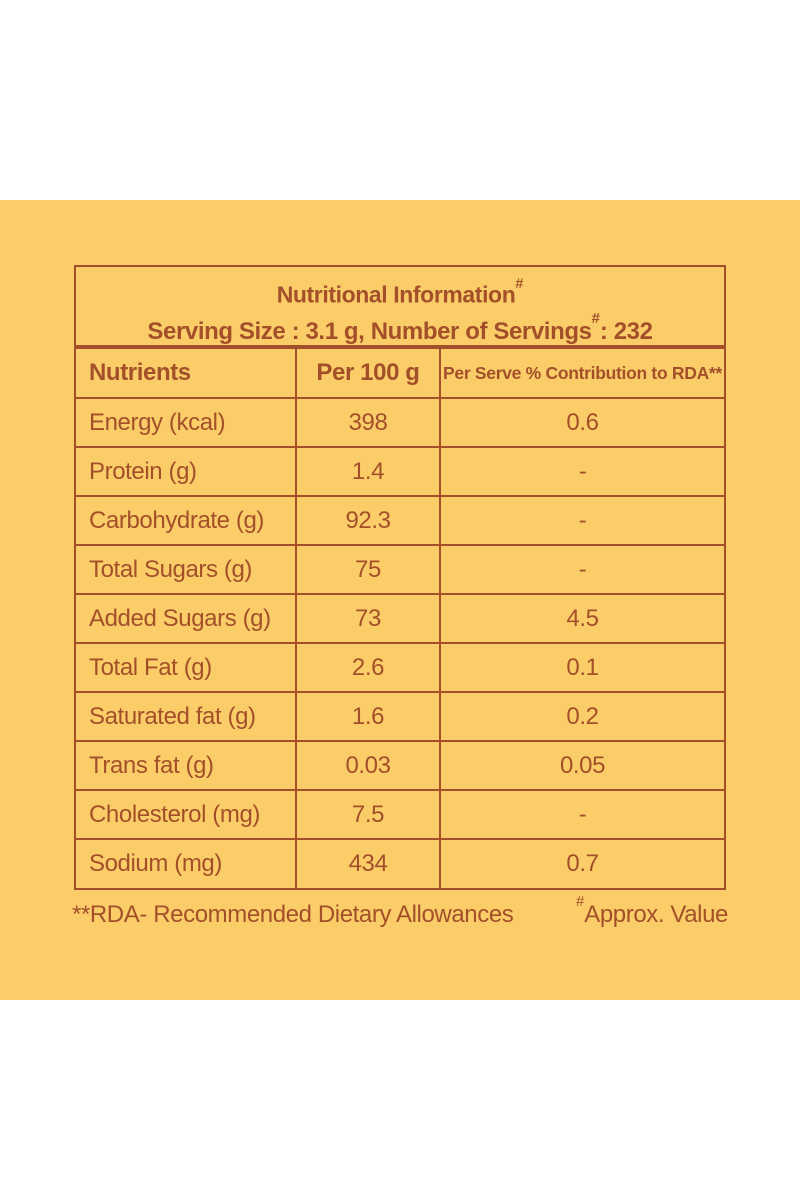 The image size is (800, 1200). What do you see at coordinates (581, 422) in the screenshot?
I see `rda-cell: 0.6` at bounding box center [581, 422].